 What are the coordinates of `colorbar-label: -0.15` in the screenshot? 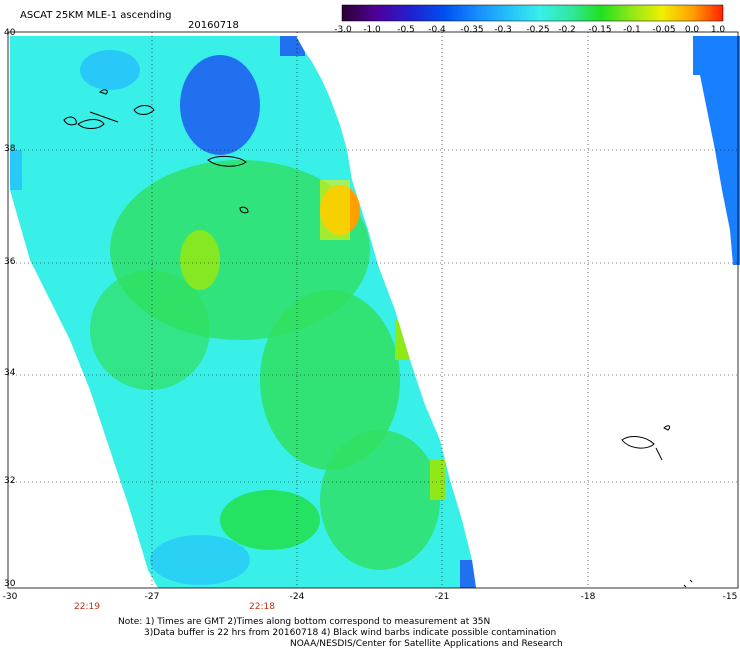 It's located at (600, 30).